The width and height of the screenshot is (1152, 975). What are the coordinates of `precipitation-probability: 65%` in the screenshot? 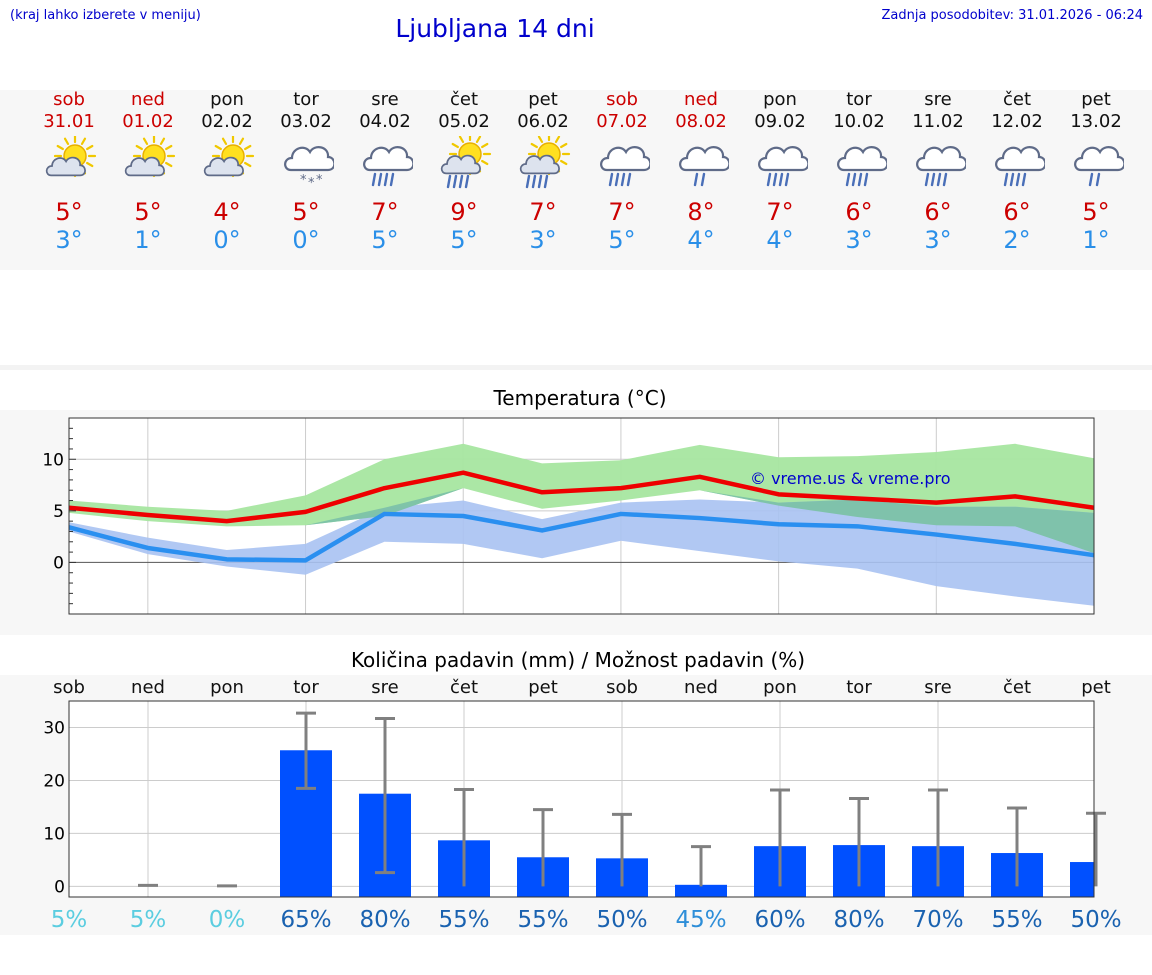 It's located at (305, 920).